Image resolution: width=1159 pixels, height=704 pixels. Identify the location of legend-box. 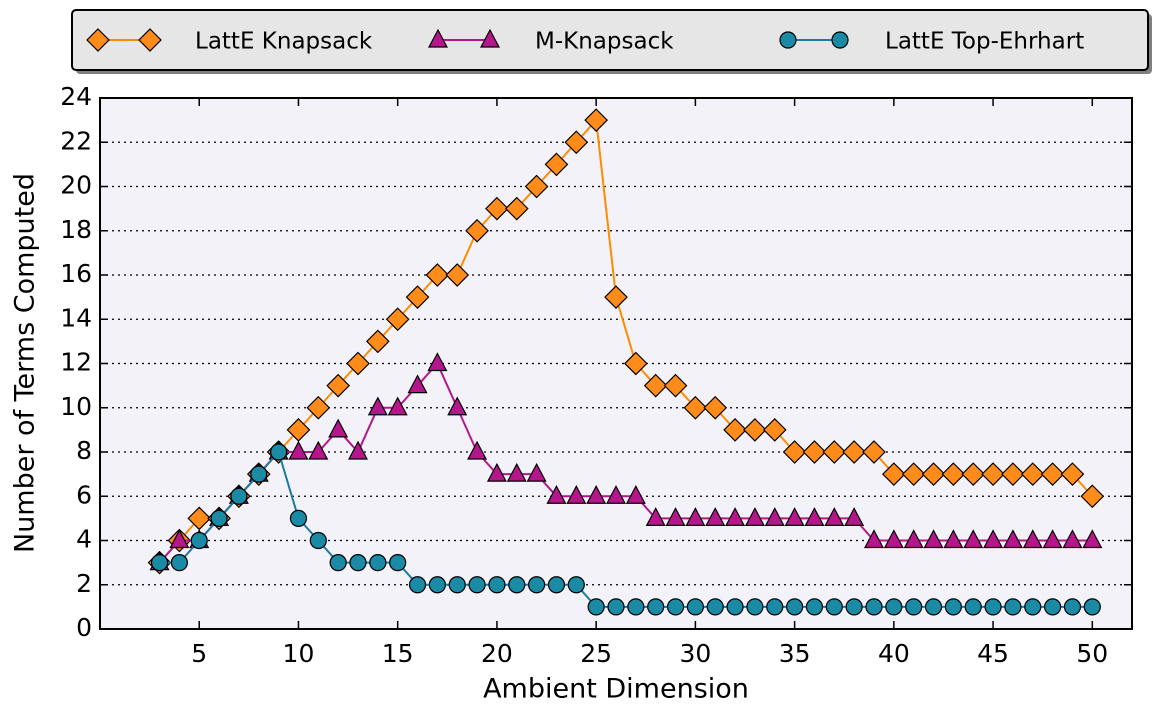
(610, 40).